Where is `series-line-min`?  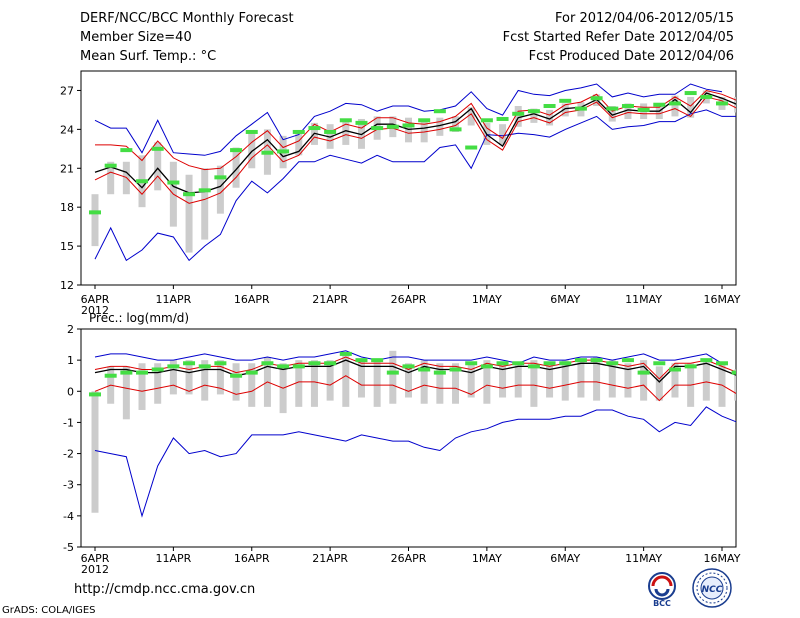 series-line-min is located at coordinates (415, 462).